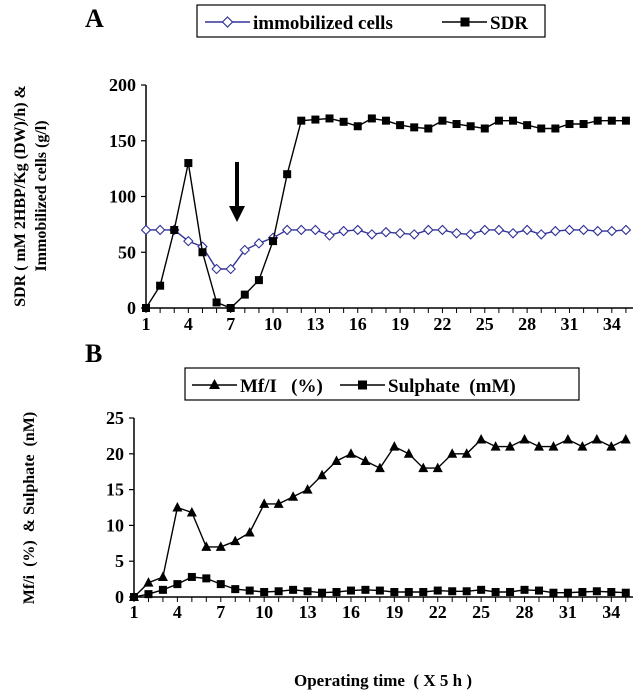 This screenshot has width=644, height=700. What do you see at coordinates (41, 195) in the screenshot?
I see `panel-a-ylabel-line-2: Immobilized cells (g/l)` at bounding box center [41, 195].